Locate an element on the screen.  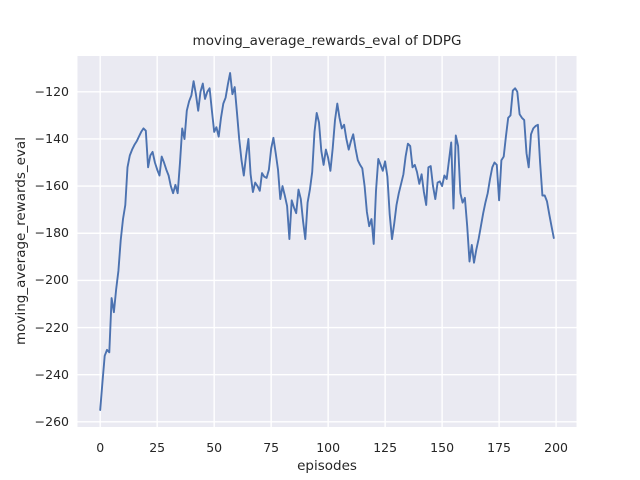
x-axis-label: episodes is located at coordinates (327, 466).